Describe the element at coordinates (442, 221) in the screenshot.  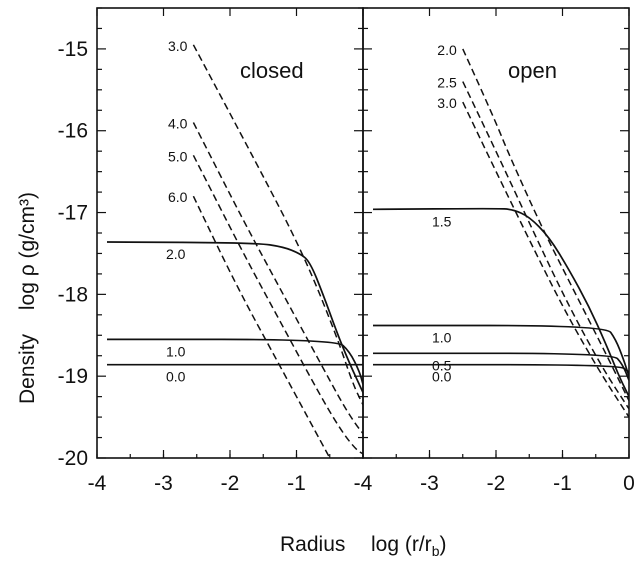
I see `right-curve-label-1.5: 1.5` at that location.